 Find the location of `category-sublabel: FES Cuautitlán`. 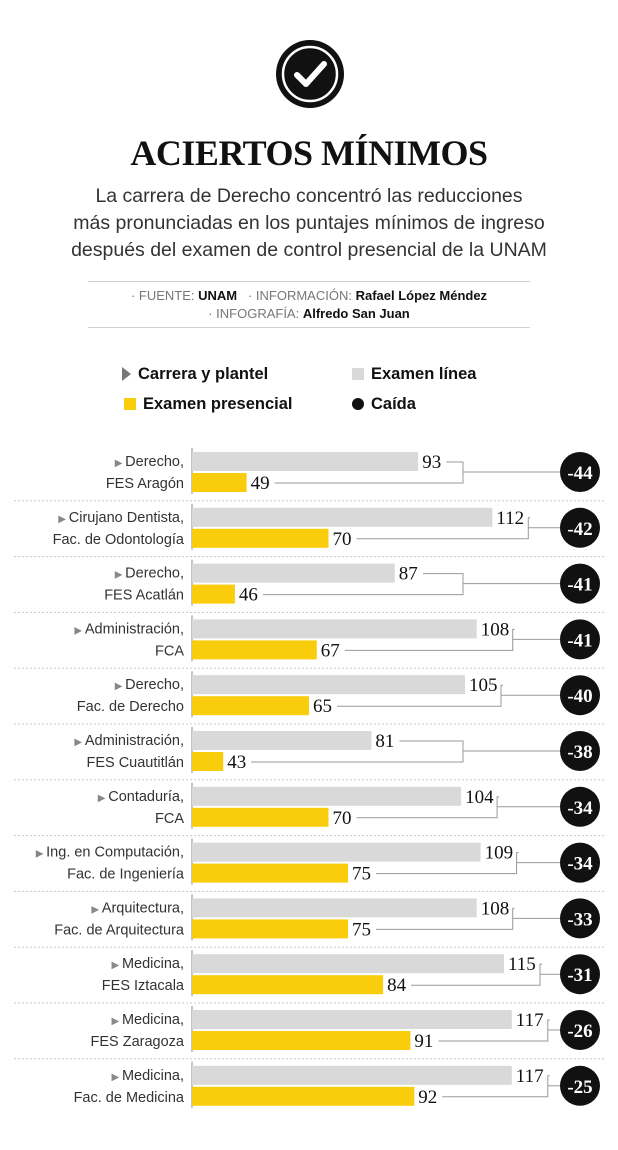

category-sublabel: FES Cuautitlán is located at coordinates (135, 763).